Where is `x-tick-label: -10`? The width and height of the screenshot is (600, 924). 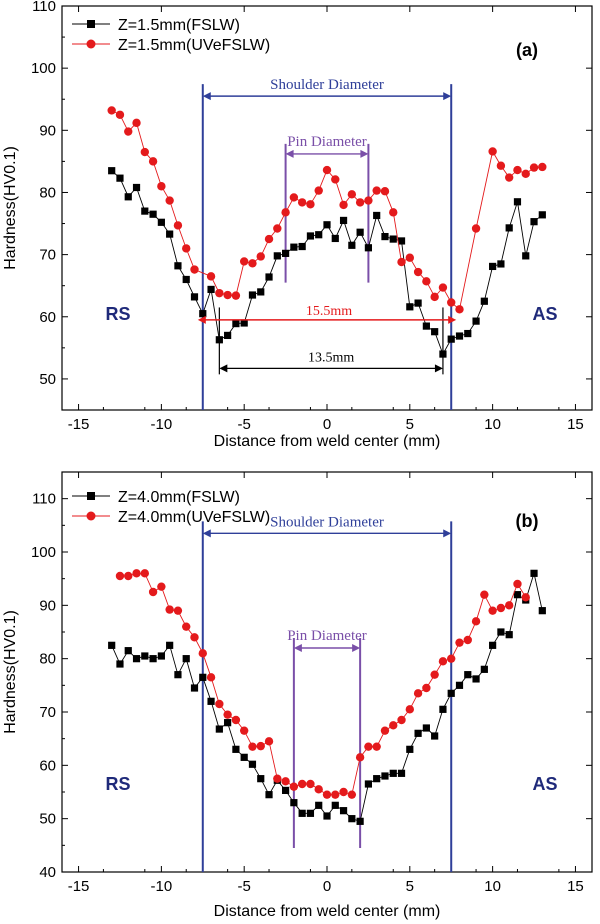
x-tick-label: -10 is located at coordinates (162, 424).